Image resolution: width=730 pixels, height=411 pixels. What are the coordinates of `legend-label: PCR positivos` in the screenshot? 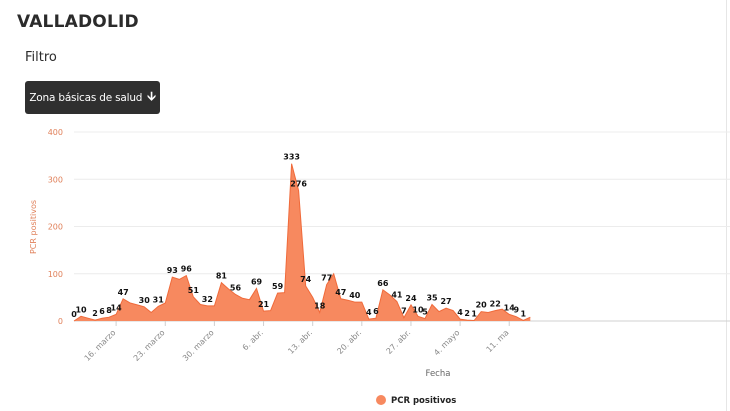 It's located at (423, 401).